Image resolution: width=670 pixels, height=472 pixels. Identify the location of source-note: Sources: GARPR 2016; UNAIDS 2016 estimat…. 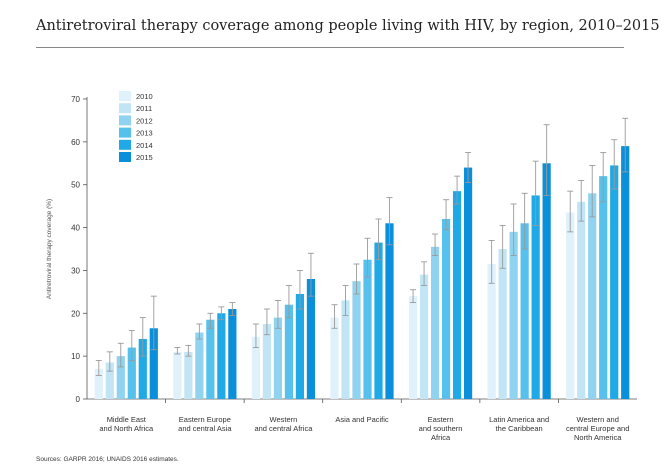
(107, 459).